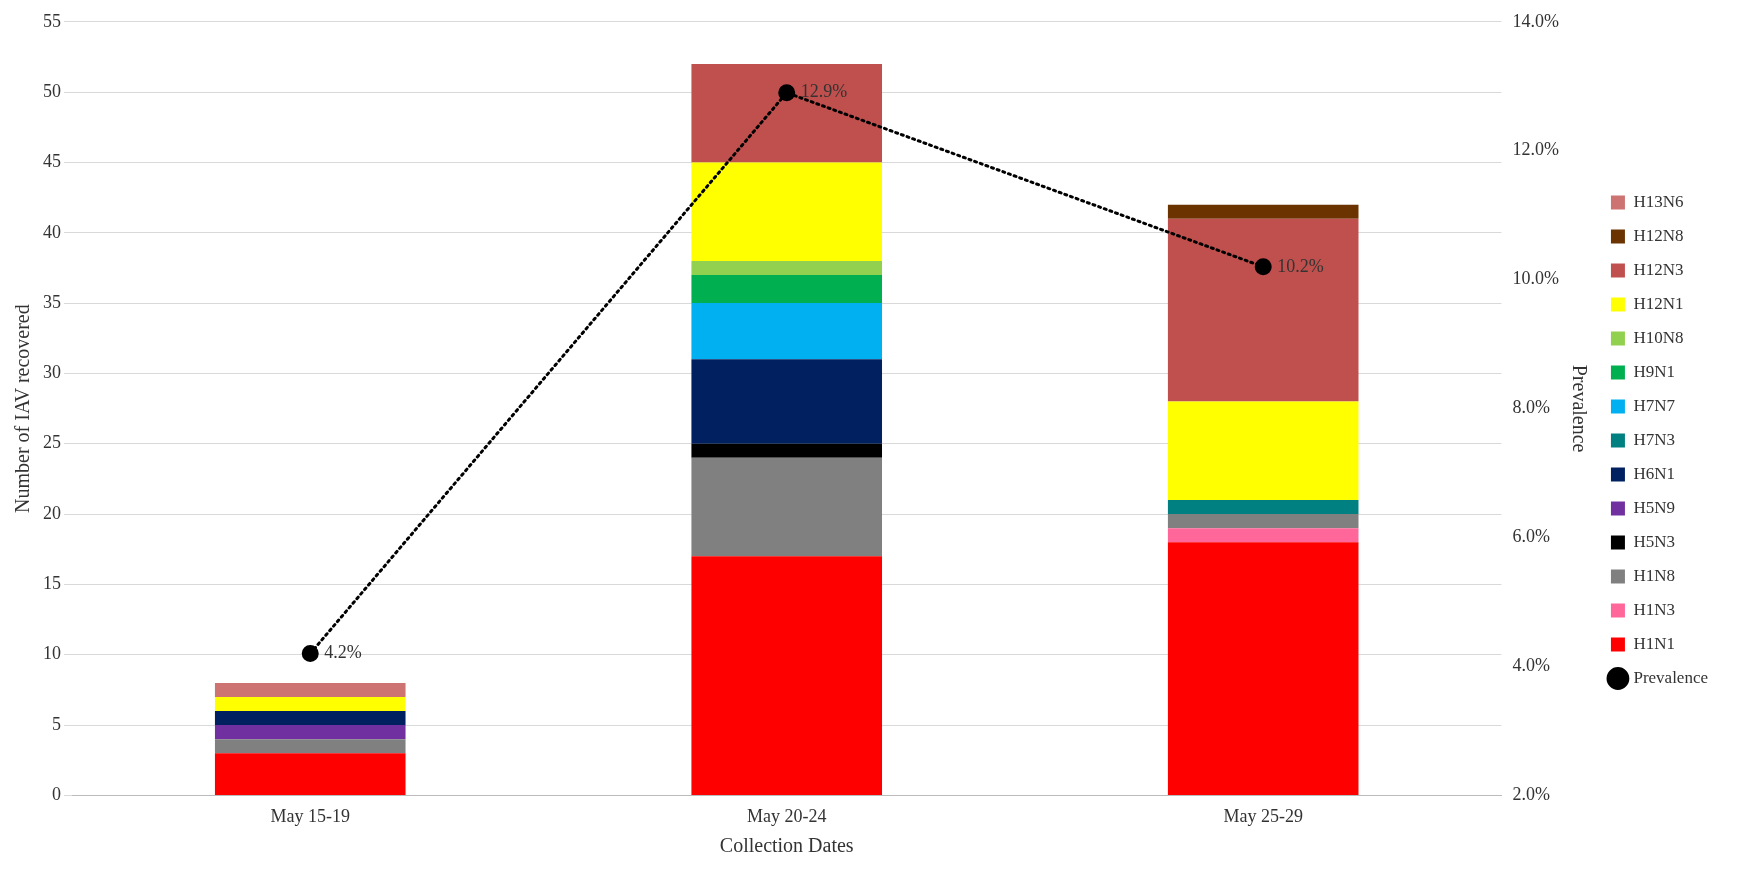  Describe the element at coordinates (310, 815) in the screenshot. I see `x-tick-label: May 15-19` at that location.